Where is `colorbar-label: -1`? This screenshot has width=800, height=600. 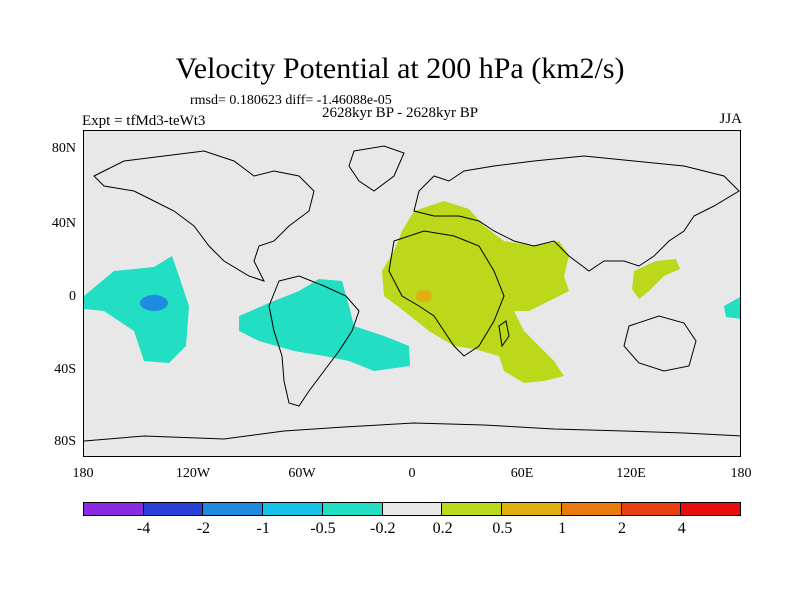
colorbar-label: -1 is located at coordinates (263, 528).